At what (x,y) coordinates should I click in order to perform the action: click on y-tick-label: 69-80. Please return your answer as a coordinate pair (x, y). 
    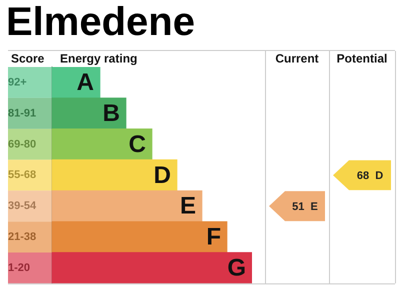
    Looking at the image, I should click on (22, 144).